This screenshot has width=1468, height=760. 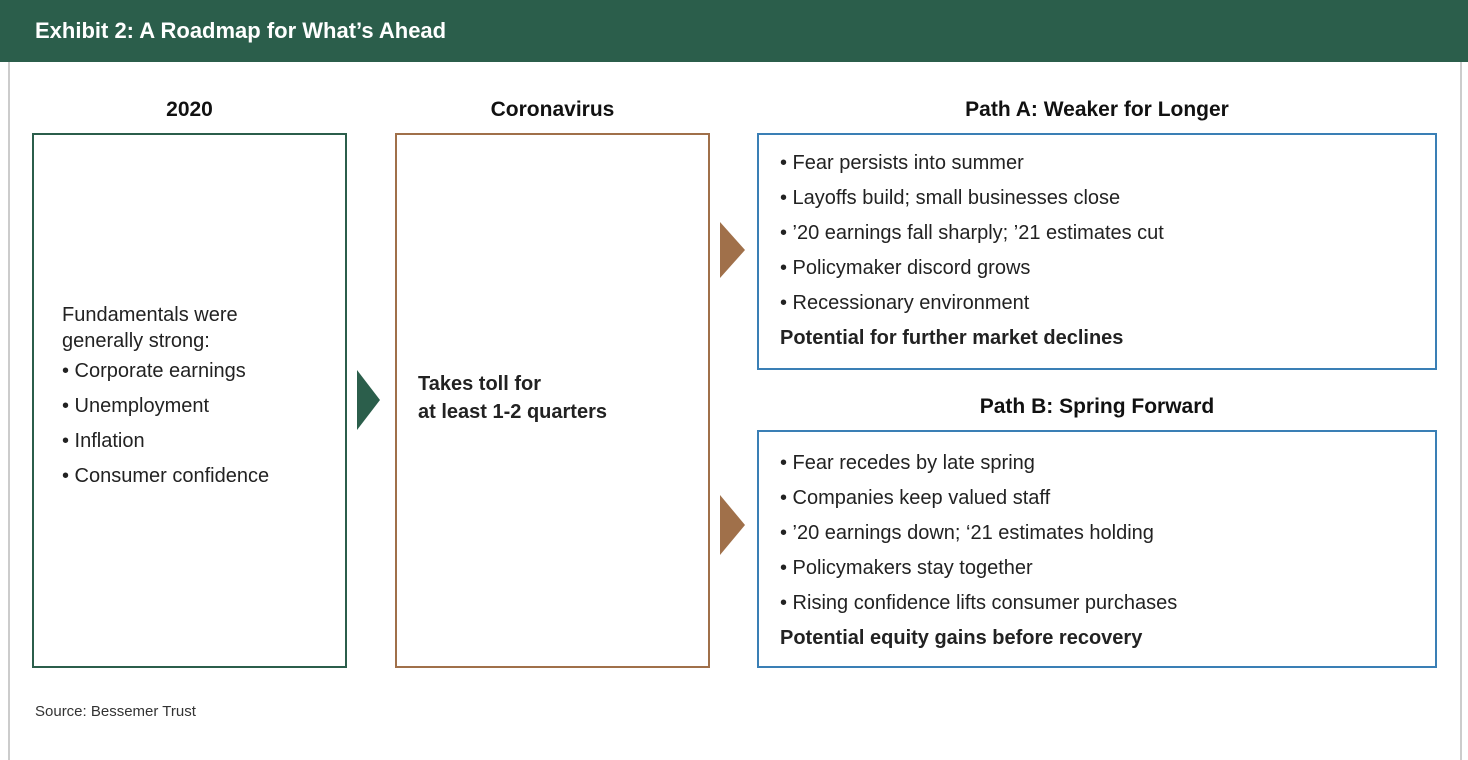 I want to click on box-path-a, so click(x=1097, y=251).